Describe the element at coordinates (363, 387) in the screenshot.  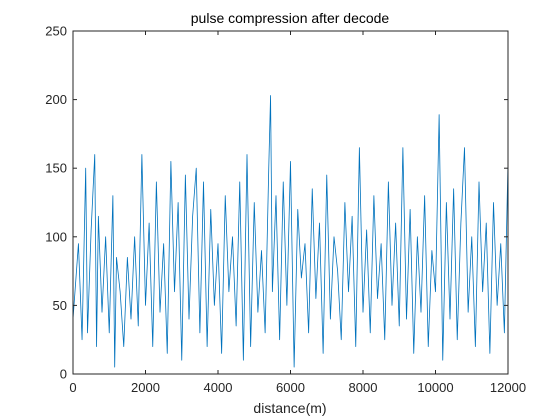
I see `x-tick-label: 8000` at that location.